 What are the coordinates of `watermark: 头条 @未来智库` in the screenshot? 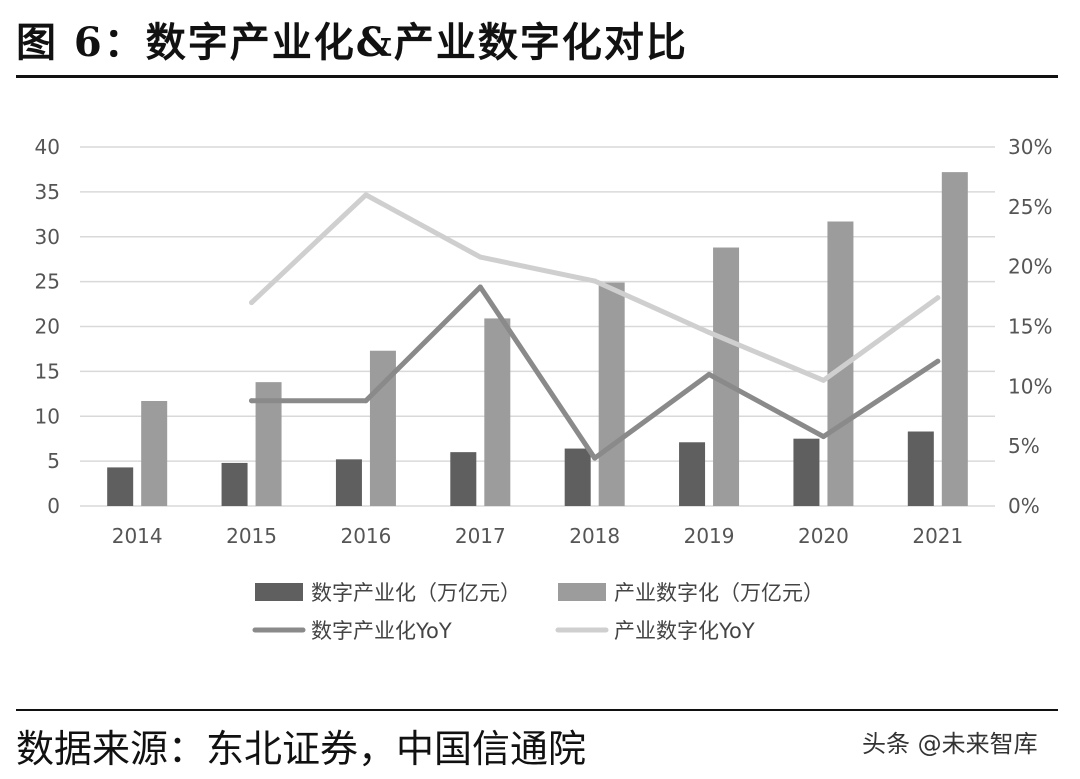 It's located at (950, 744).